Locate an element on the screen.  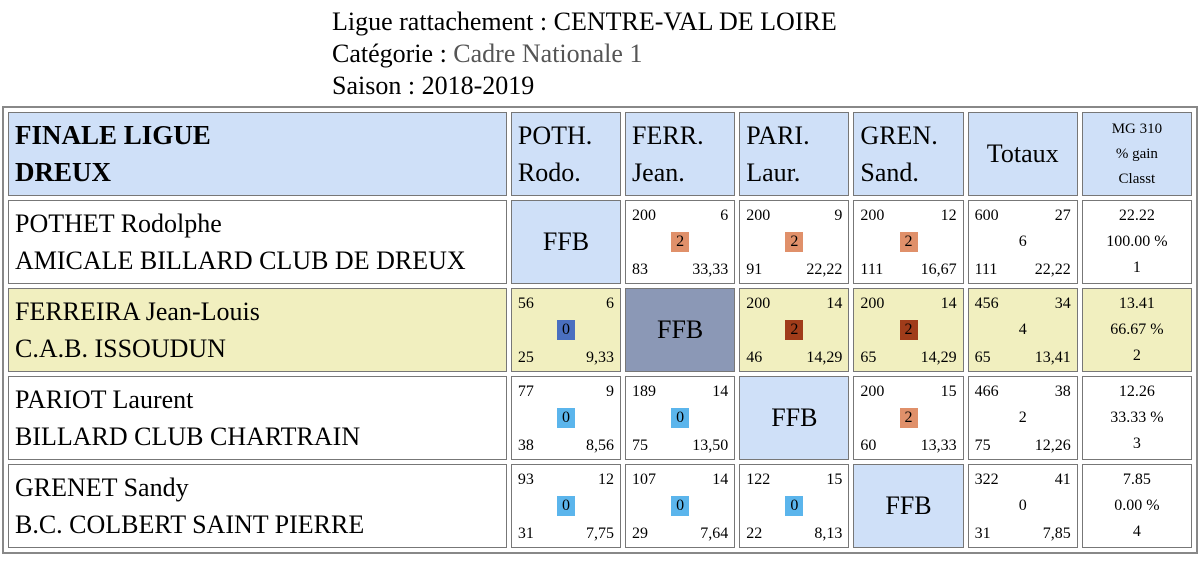
match-cell: 77 9 0 38 8,56 is located at coordinates (566, 418).